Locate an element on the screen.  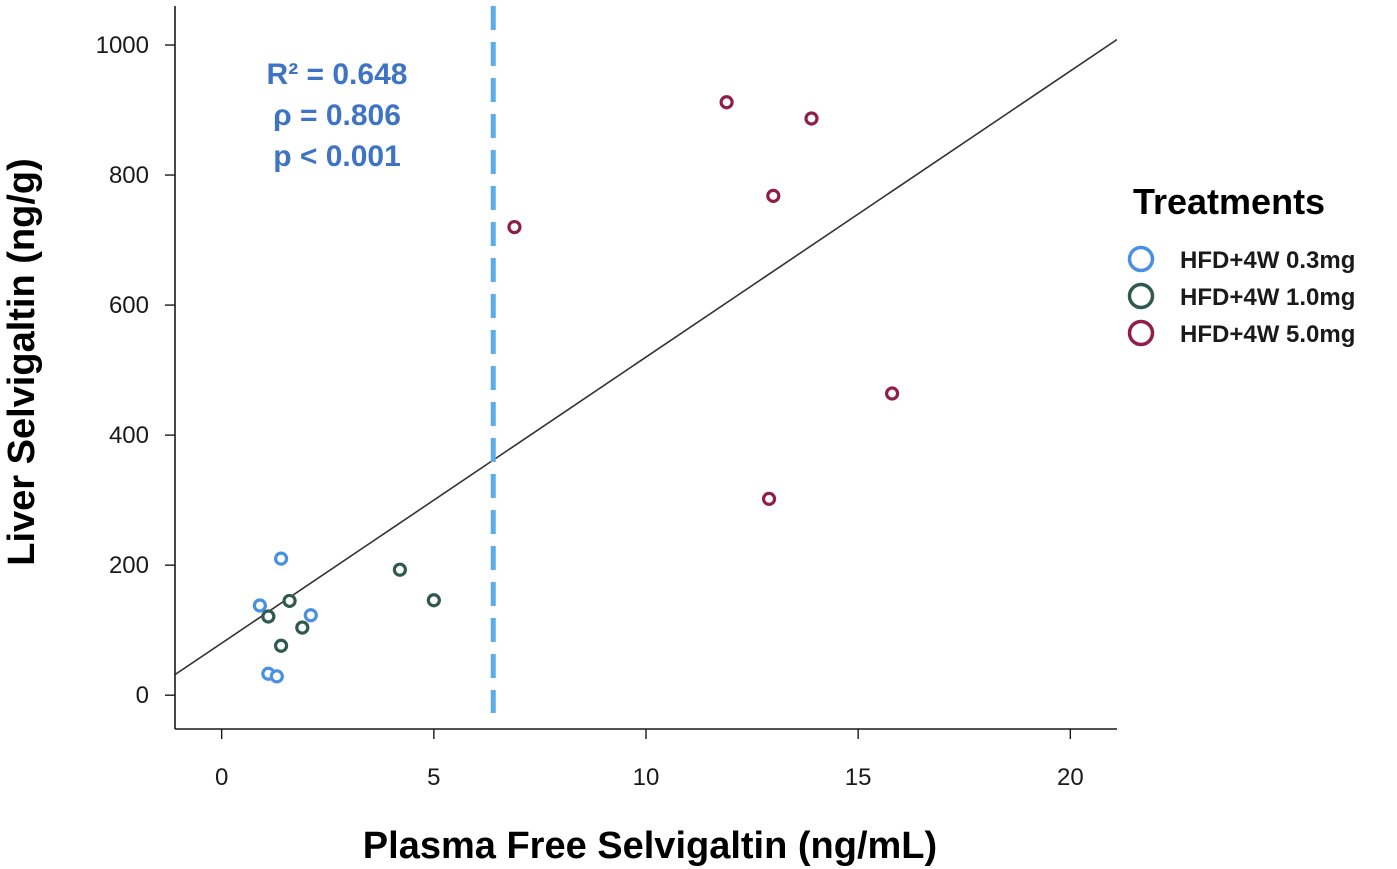
x-axis-title: Plasma Free Selvigaltin (ng/mL) is located at coordinates (650, 846).